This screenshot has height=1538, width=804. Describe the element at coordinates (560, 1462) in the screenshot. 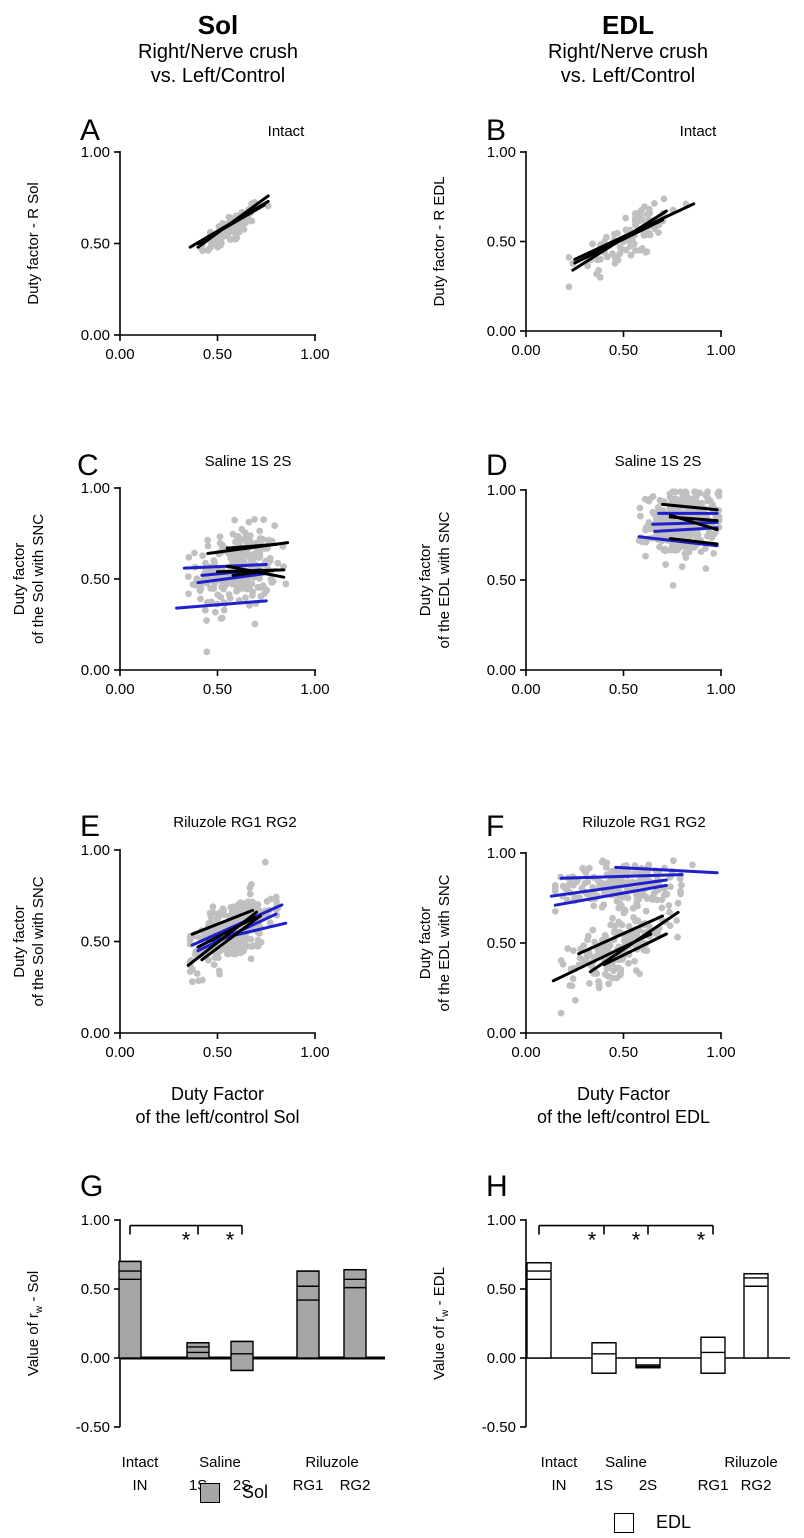

I see `group-label: Intact` at that location.